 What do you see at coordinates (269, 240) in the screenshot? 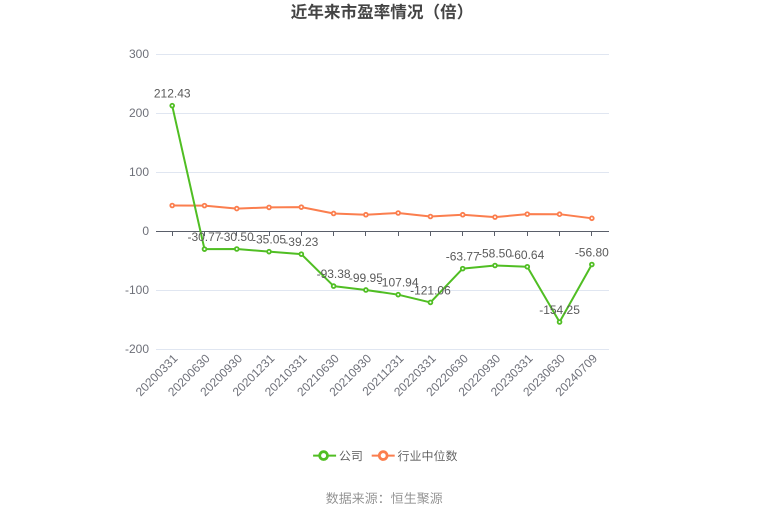
I see `svg-text: -35.05` at bounding box center [269, 240].